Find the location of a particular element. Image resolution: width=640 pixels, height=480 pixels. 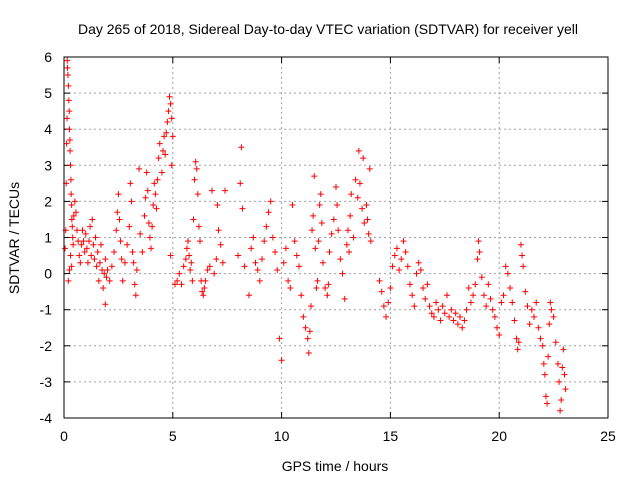

y-tick-label: -1 is located at coordinates (46, 310).